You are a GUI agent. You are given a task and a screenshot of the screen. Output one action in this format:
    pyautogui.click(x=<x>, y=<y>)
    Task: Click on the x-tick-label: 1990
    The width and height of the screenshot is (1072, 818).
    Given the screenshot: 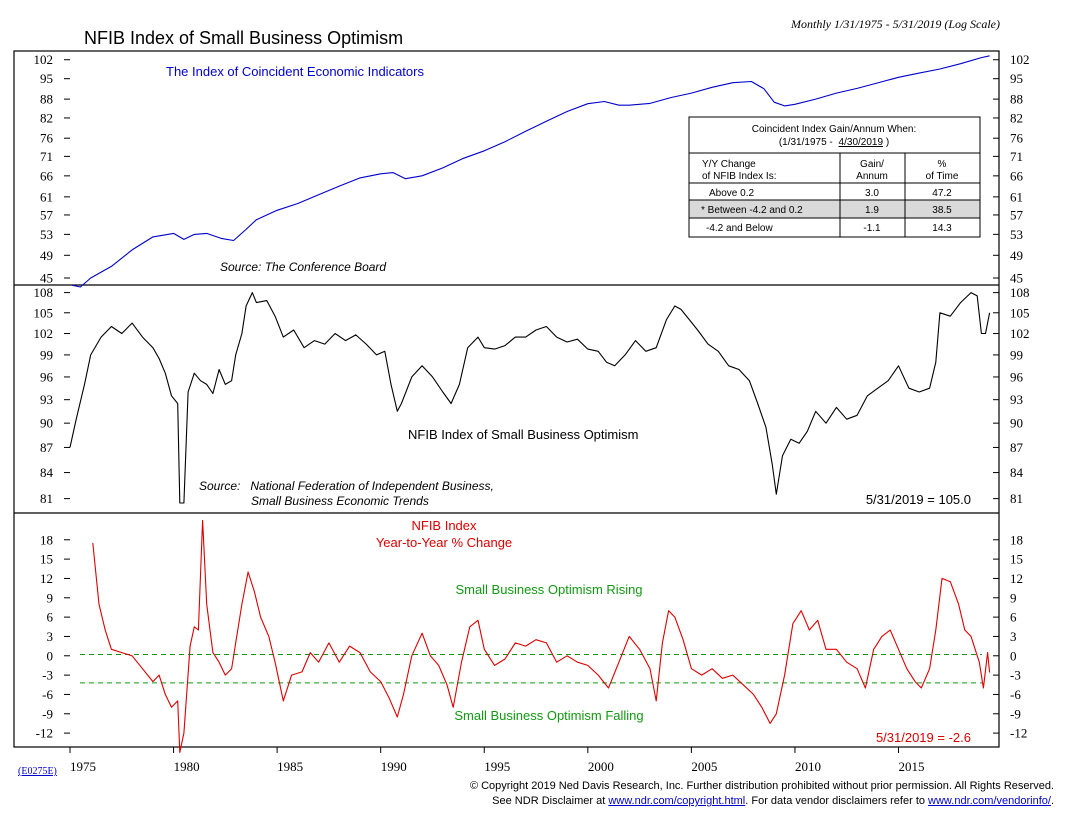 What is the action you would take?
    pyautogui.click(x=394, y=766)
    